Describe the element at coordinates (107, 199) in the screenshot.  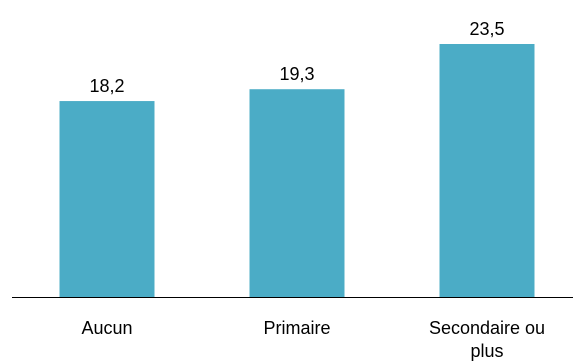
I see `bar-aucun` at that location.